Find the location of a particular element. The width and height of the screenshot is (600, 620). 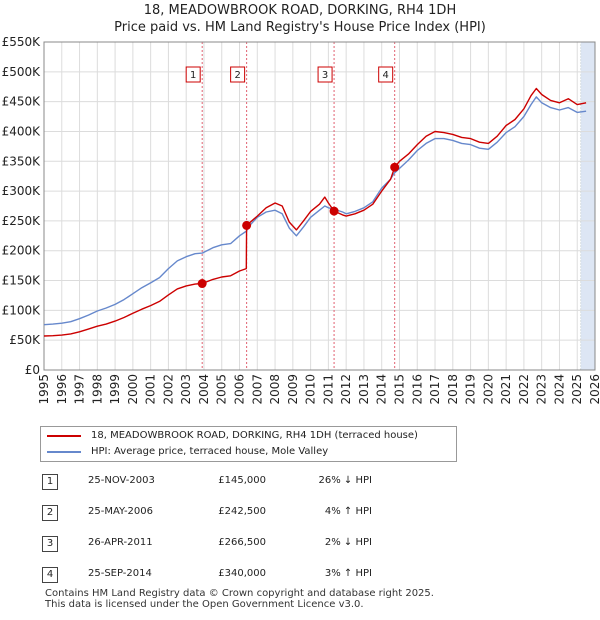

sale-date: 25-NOV-2003 is located at coordinates (121, 480).